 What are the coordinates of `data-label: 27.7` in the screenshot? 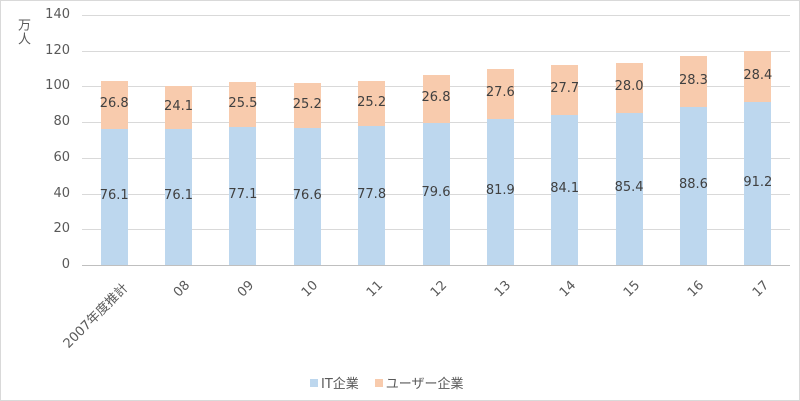 It's located at (565, 89).